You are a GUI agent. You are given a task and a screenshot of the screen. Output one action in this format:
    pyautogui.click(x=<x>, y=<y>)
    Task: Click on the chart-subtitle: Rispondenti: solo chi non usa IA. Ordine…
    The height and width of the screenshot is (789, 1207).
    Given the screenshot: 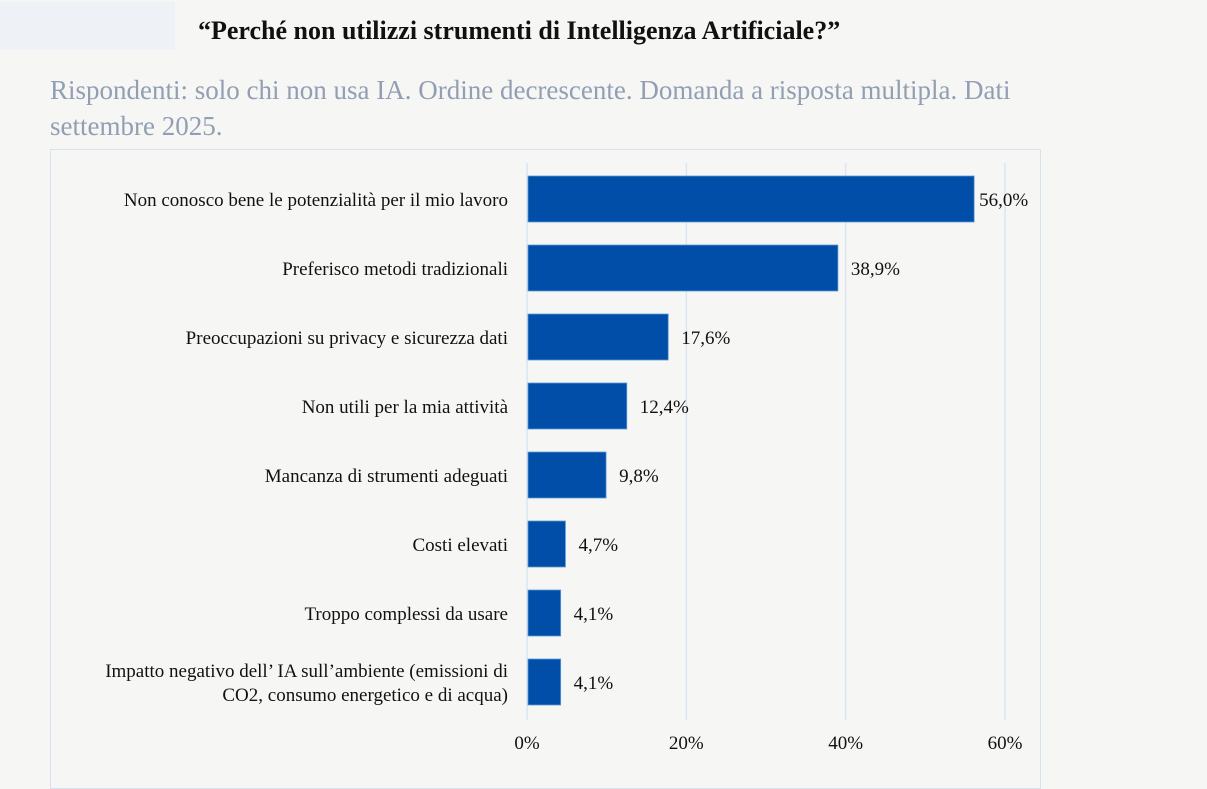 What is the action you would take?
    pyautogui.click(x=530, y=108)
    